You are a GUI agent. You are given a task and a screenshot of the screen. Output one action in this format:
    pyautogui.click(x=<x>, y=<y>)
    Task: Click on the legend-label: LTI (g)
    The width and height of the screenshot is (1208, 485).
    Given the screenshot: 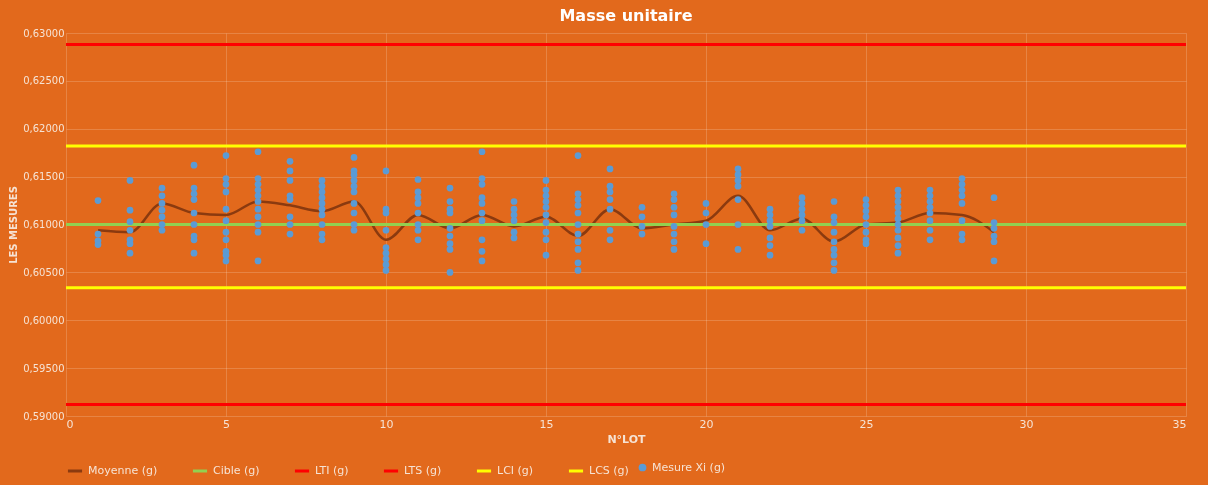 What is the action you would take?
    pyautogui.click(x=332, y=470)
    